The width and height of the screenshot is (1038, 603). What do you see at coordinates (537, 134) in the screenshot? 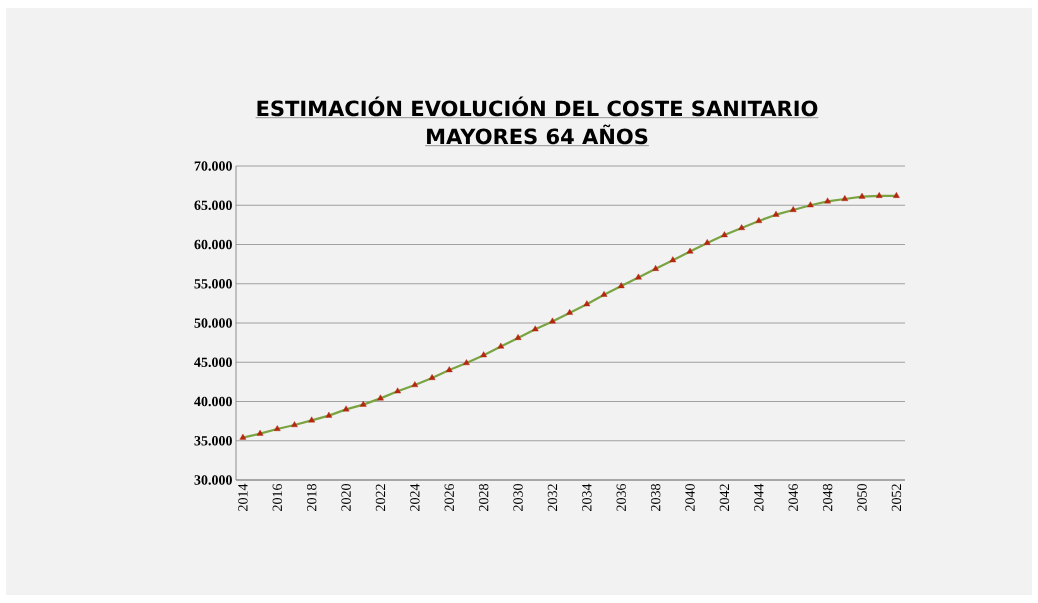
I see `chart-subtitle: MAYORES 64 AÑOS` at bounding box center [537, 134].